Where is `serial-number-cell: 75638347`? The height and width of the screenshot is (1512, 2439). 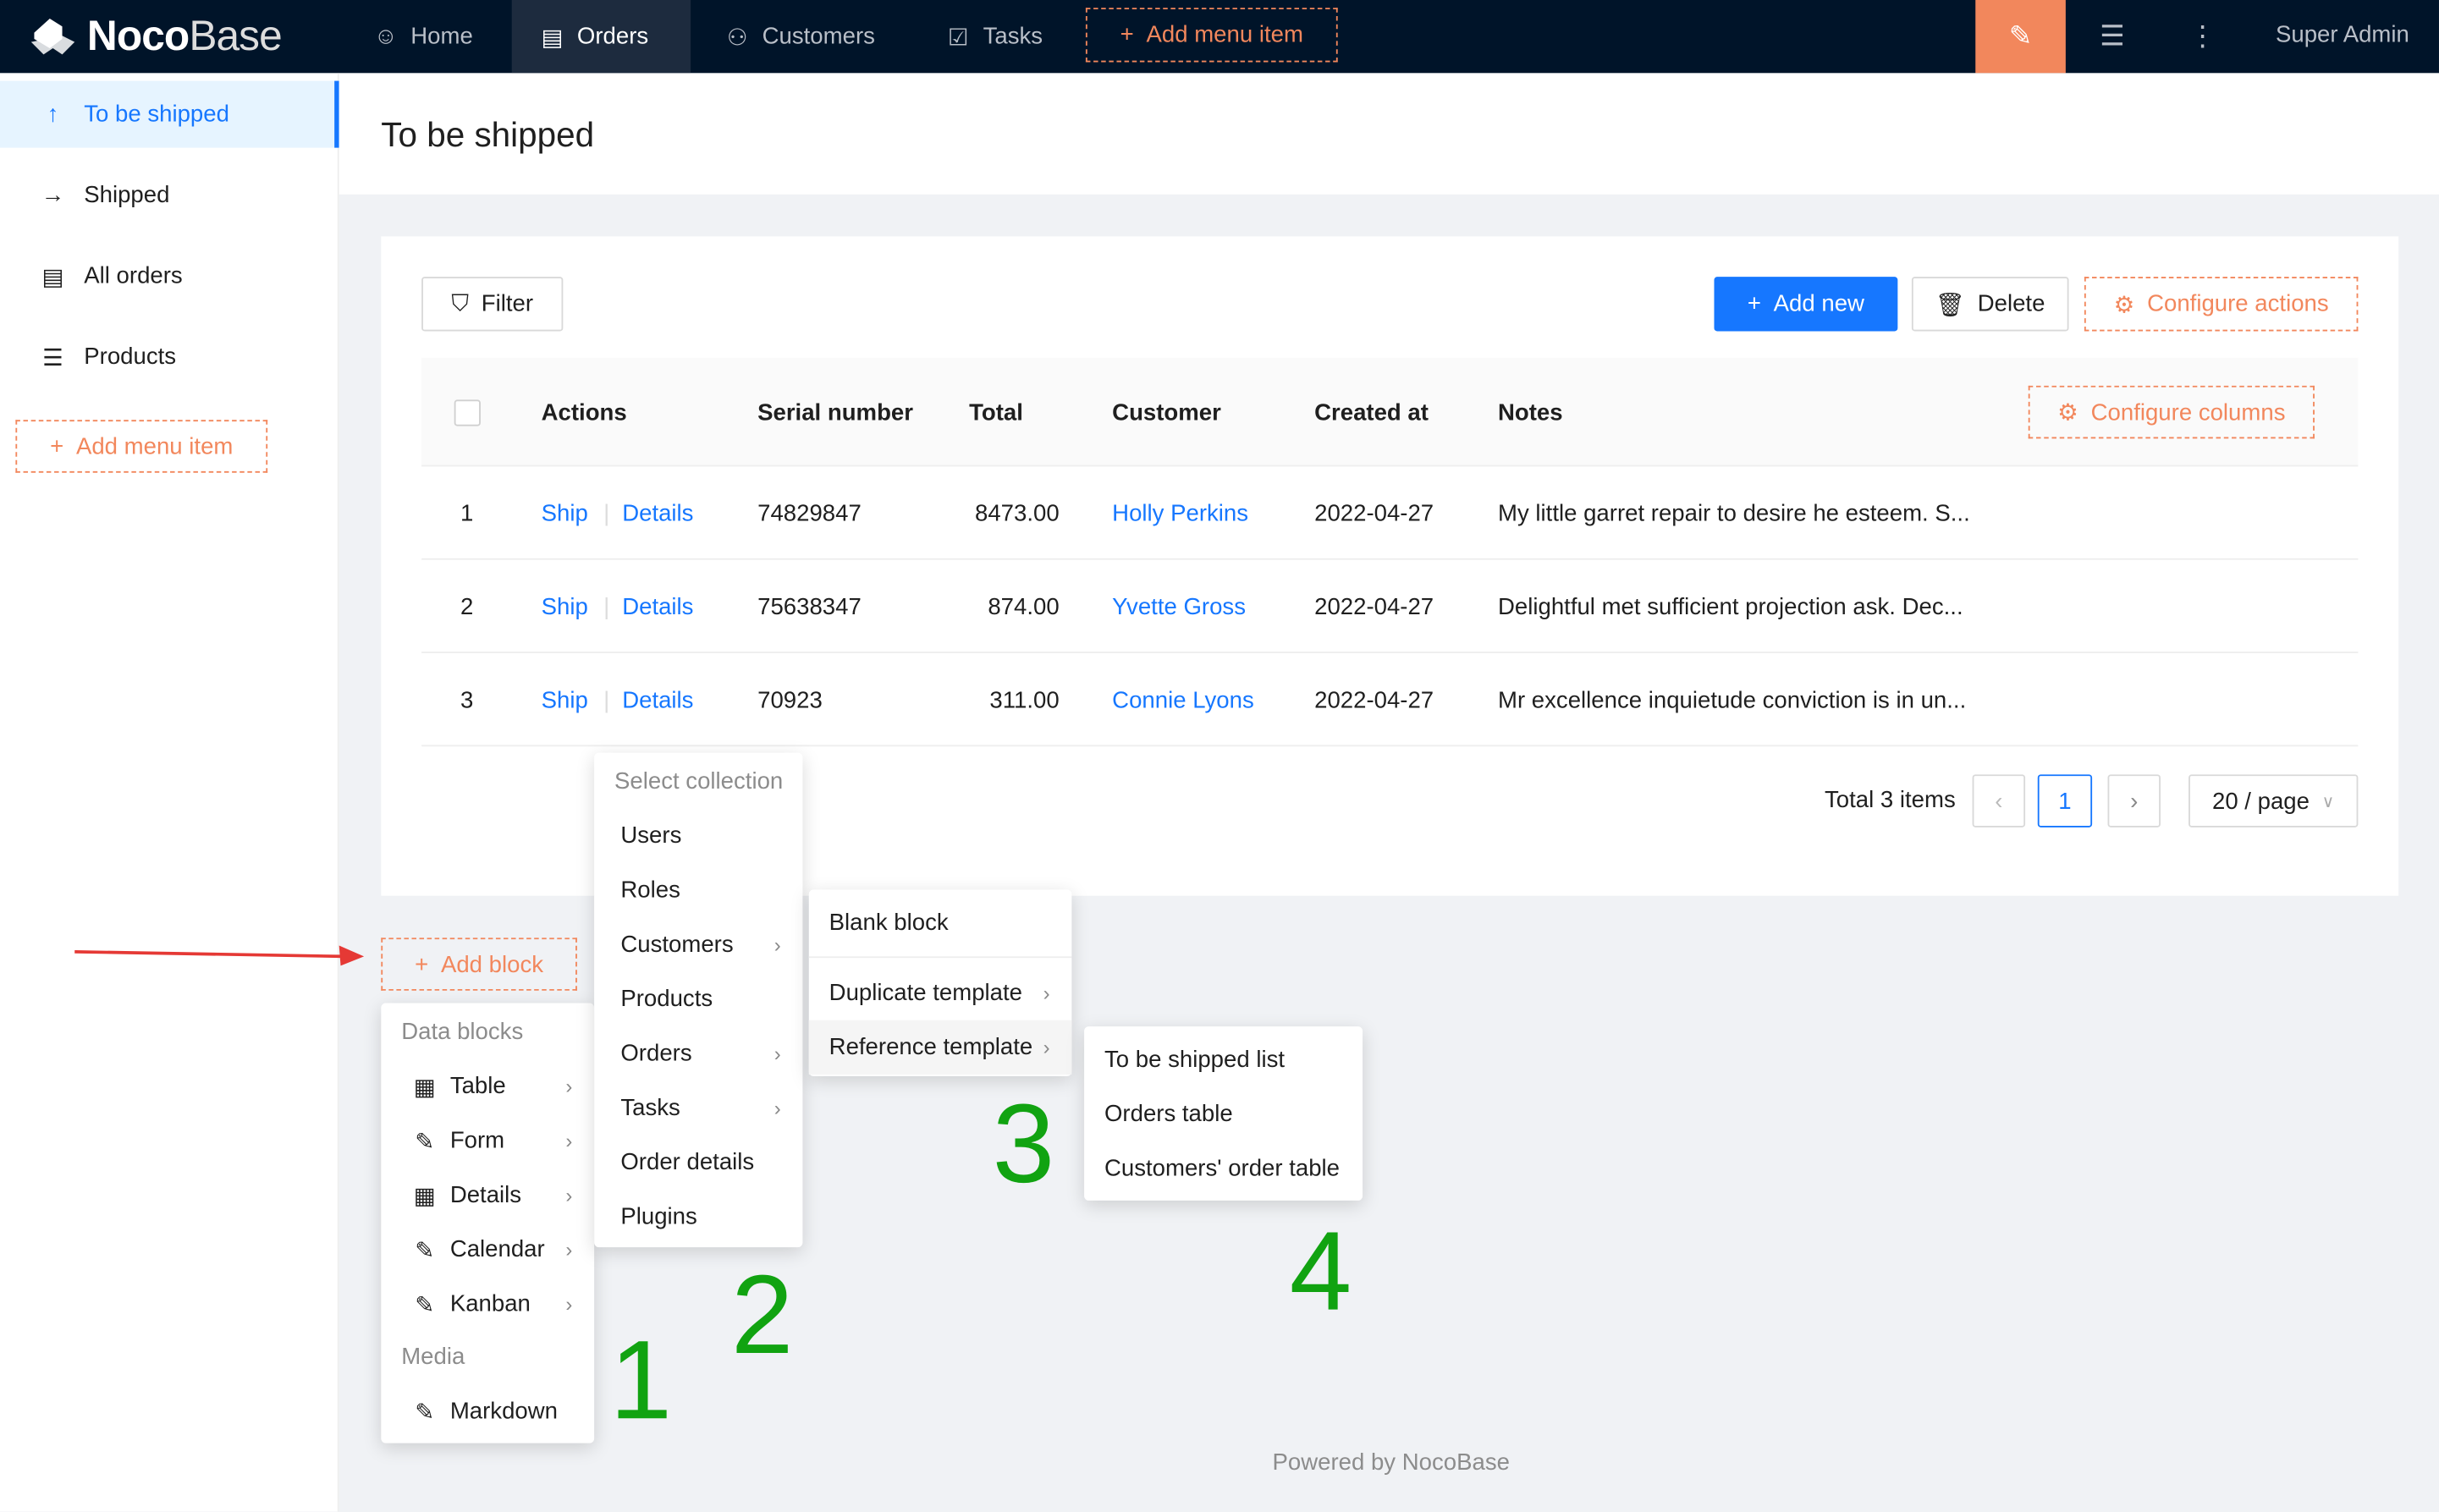 serial-number-cell: 75638347 is located at coordinates (809, 607).